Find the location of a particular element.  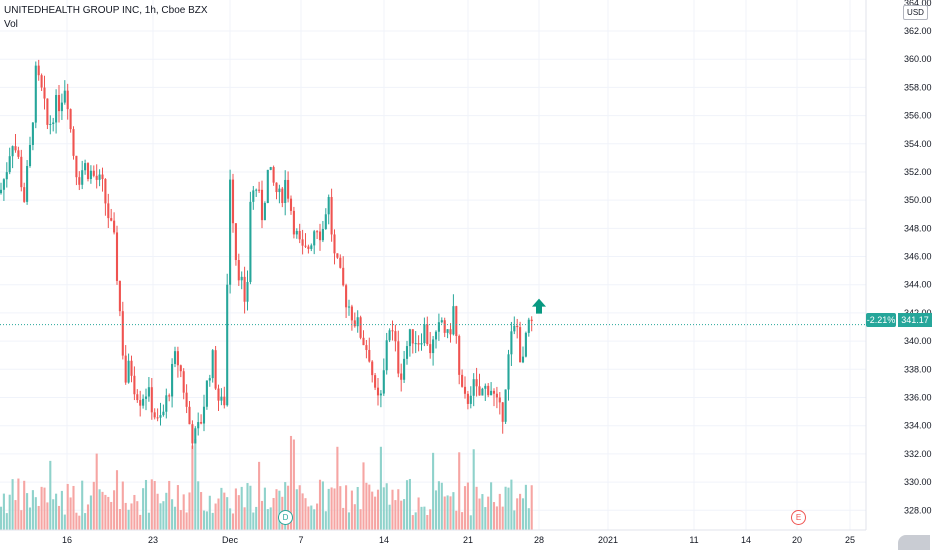

dividend-event-marker: D is located at coordinates (285, 517).